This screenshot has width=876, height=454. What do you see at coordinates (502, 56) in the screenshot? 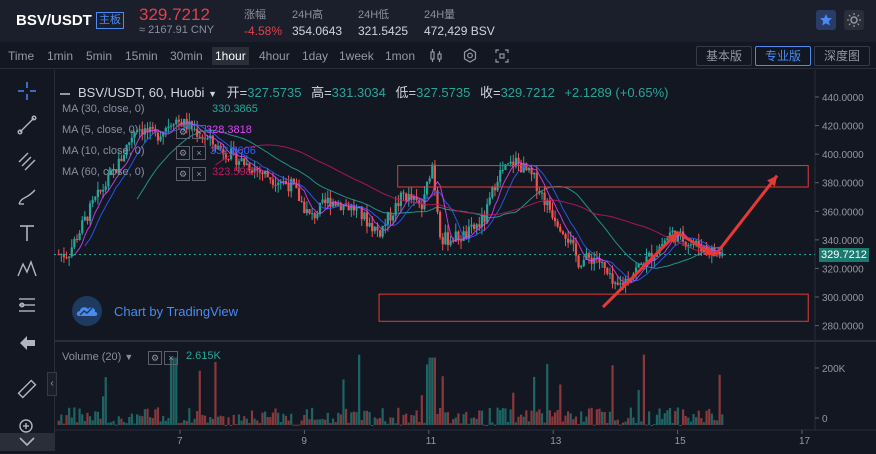
I see `fullscreen-icon` at bounding box center [502, 56].